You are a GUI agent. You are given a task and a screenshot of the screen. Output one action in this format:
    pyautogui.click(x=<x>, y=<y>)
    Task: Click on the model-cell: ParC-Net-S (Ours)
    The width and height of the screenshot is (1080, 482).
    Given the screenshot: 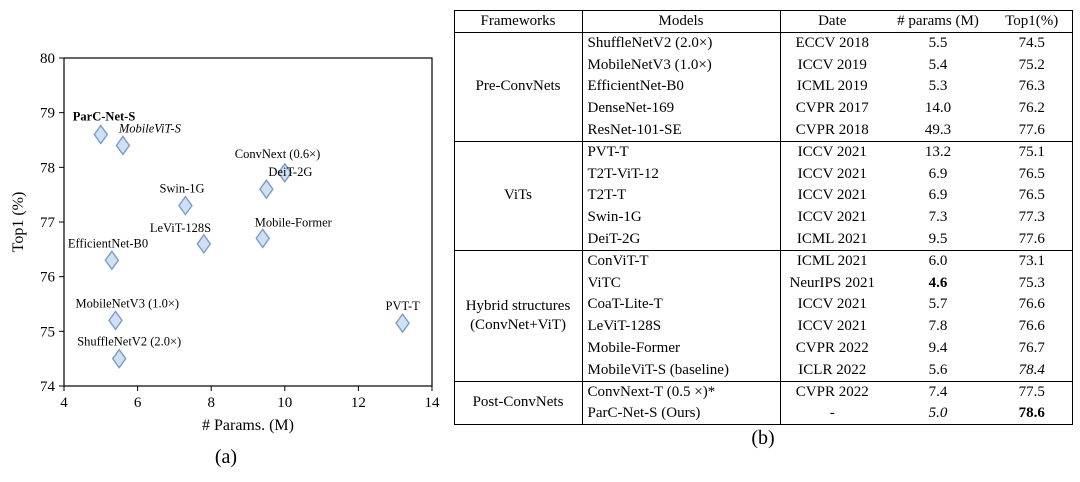 What is the action you would take?
    pyautogui.click(x=681, y=413)
    